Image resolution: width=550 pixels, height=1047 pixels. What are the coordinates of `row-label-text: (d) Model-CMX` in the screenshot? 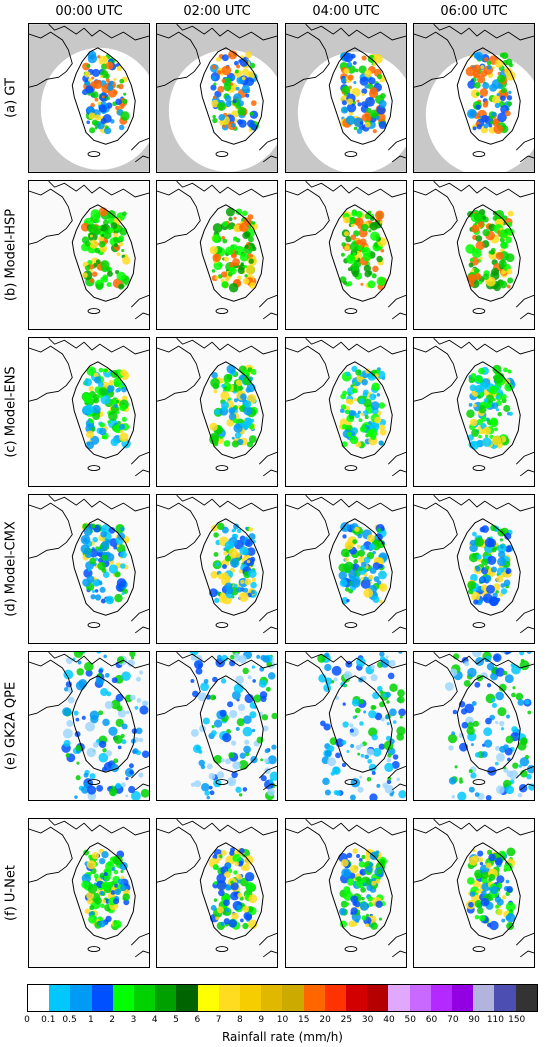 It's located at (11, 569).